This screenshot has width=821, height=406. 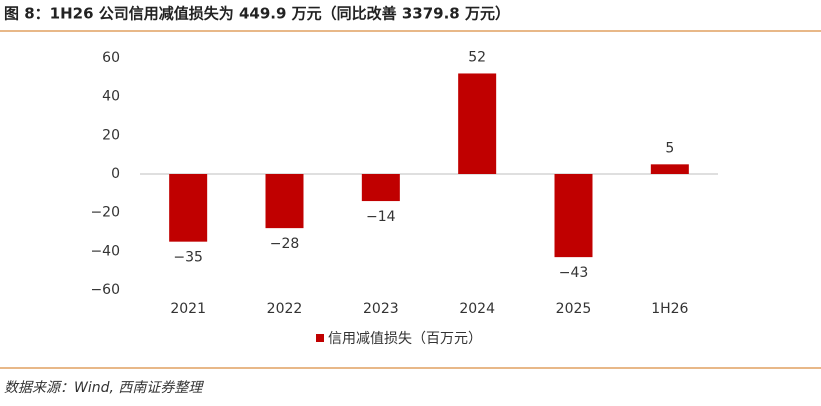 I want to click on source-note: 数据来源：Wind, 西南证券整理, so click(x=104, y=388).